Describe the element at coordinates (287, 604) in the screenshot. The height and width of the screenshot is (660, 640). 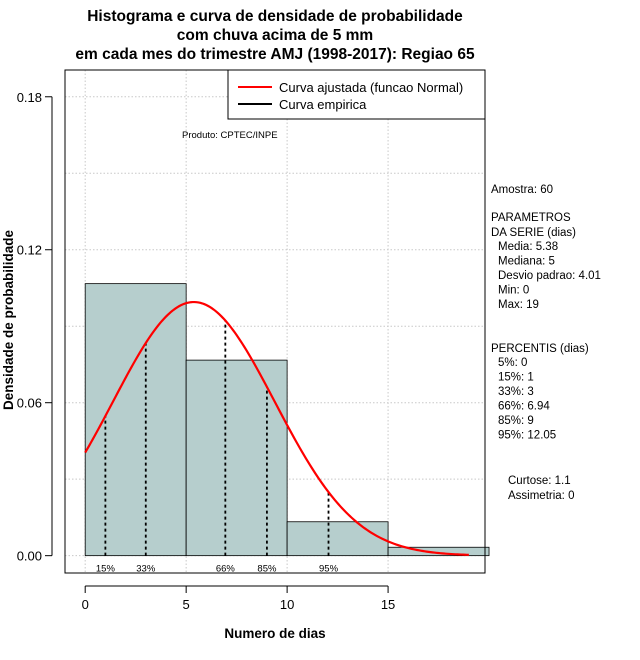
I see `x-tick-label: 10` at that location.